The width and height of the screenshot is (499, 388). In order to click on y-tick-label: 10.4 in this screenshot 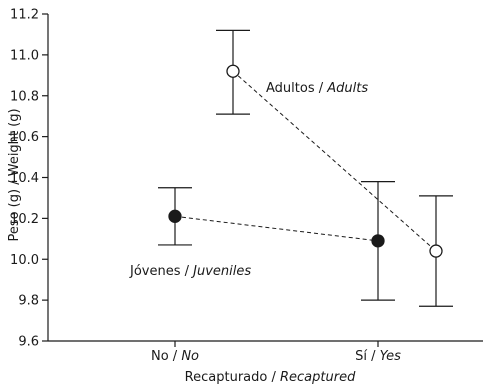, I will do `click(24, 178)`.